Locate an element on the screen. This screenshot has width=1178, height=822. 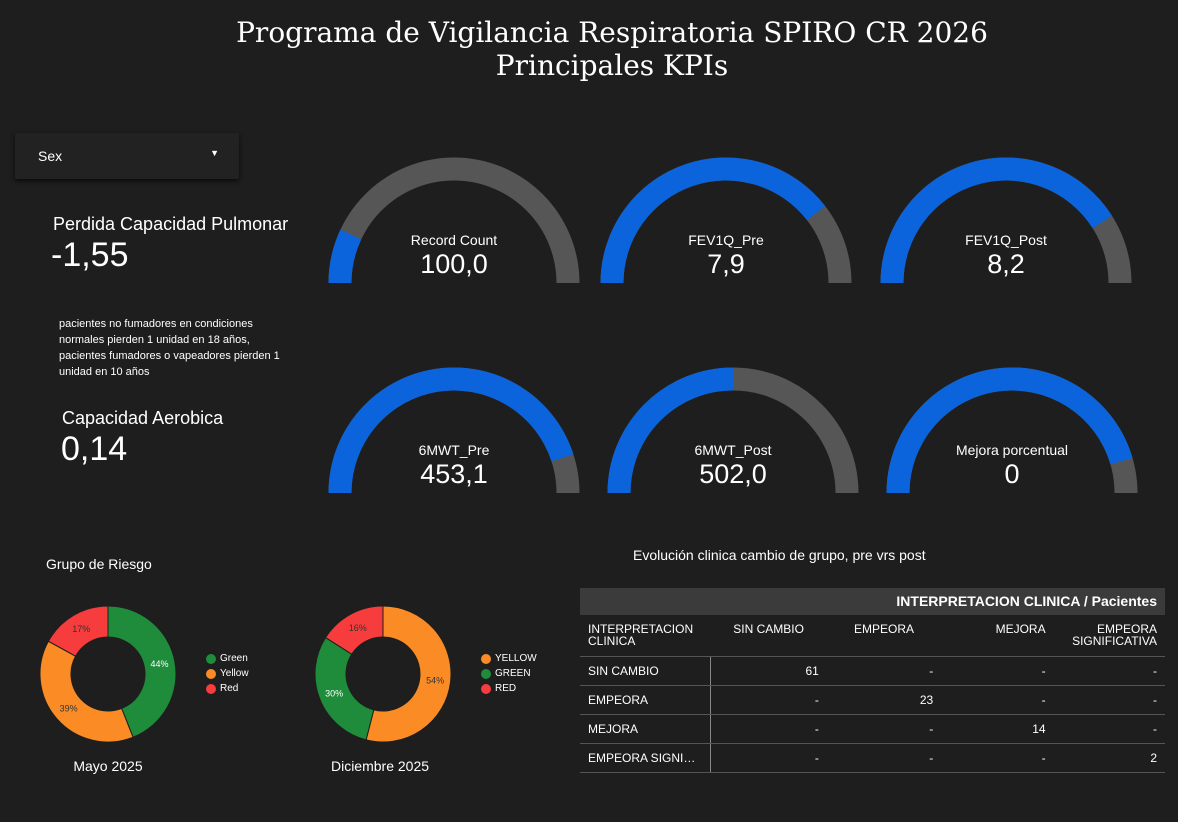
donut-slice-label: 17% is located at coordinates (81, 629).